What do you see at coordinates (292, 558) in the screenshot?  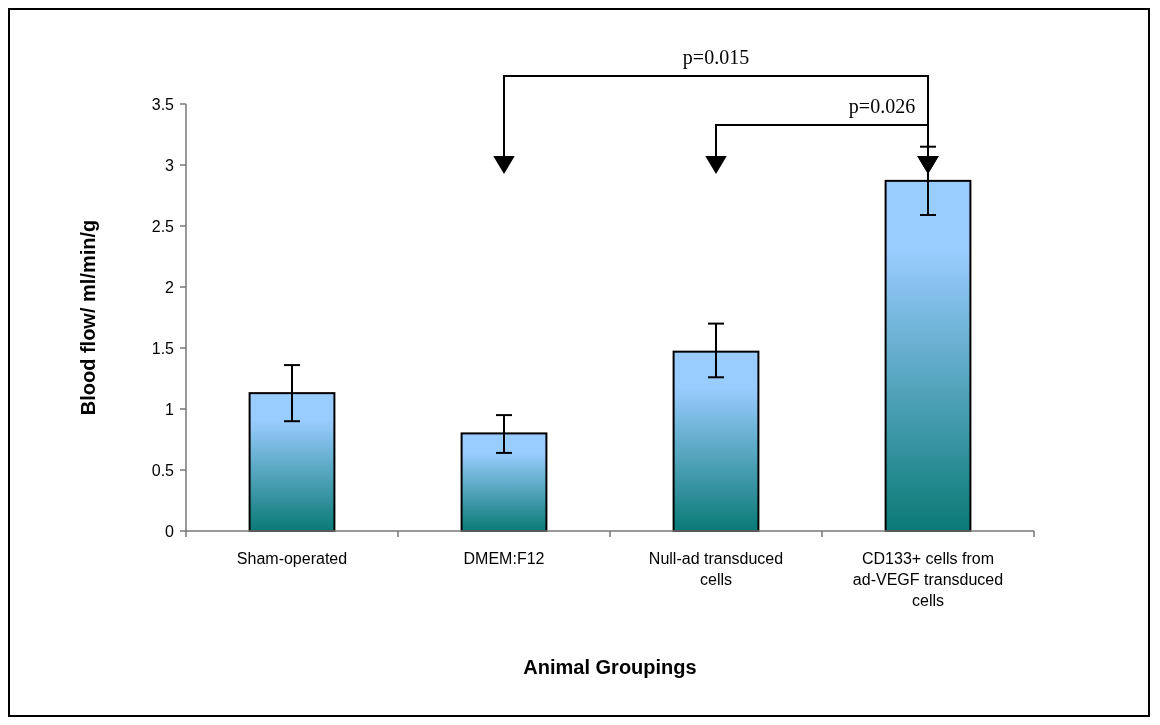 I see `x-tick-label: Sham-operated` at bounding box center [292, 558].